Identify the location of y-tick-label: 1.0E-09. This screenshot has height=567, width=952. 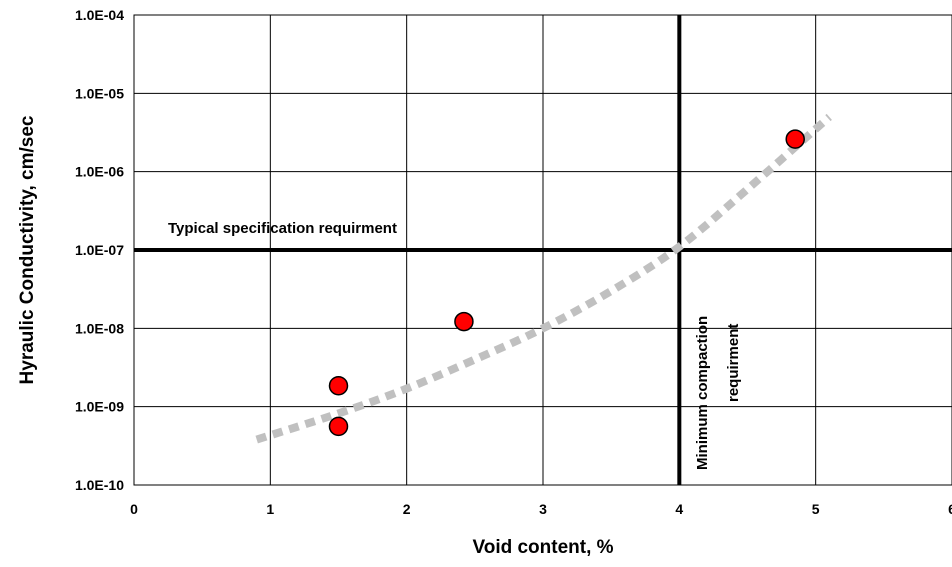
(99, 407).